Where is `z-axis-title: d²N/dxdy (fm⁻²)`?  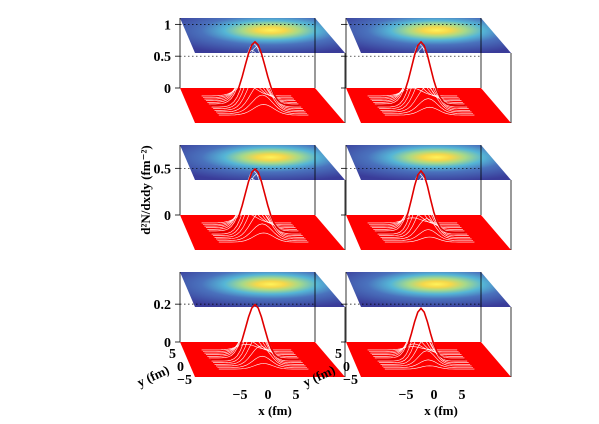 z-axis-title: d²N/dxdy (fm⁻²) is located at coordinates (145, 189).